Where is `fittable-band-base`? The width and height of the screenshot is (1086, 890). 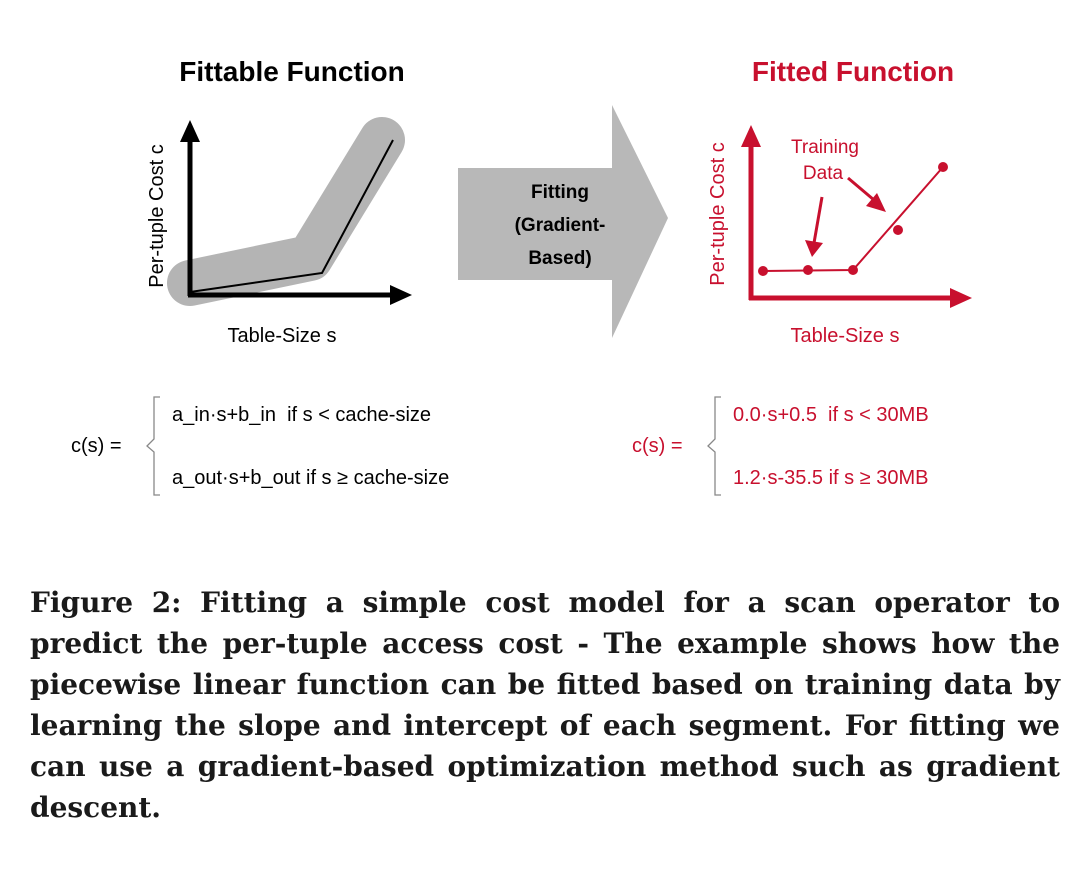 fittable-band-base is located at coordinates (218, 276).